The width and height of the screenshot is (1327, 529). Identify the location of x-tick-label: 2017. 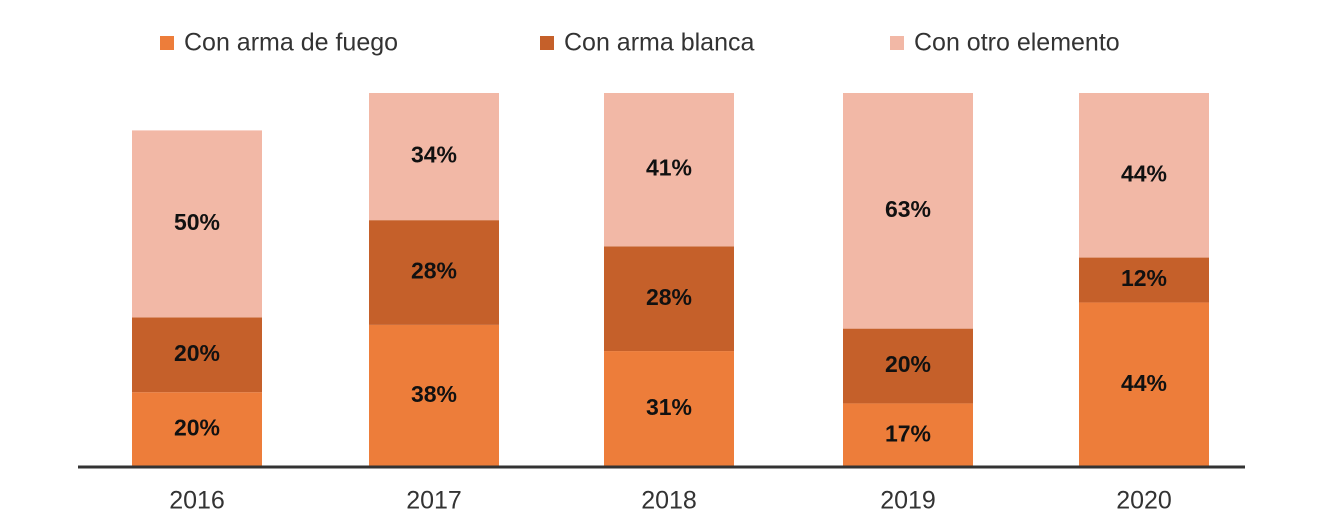
(434, 501).